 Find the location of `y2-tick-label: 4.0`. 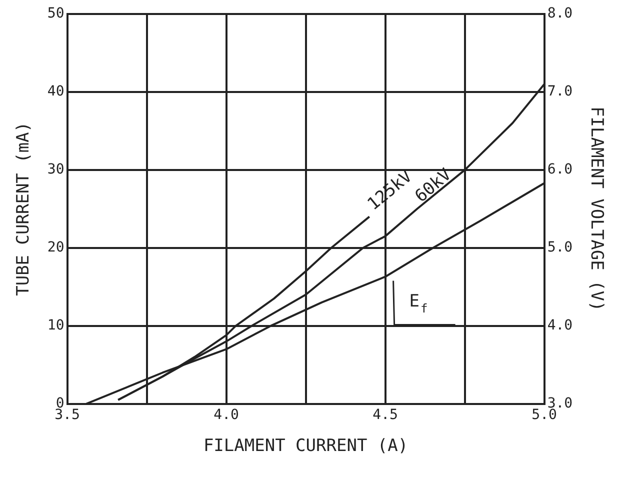

y2-tick-label: 4.0 is located at coordinates (560, 325).